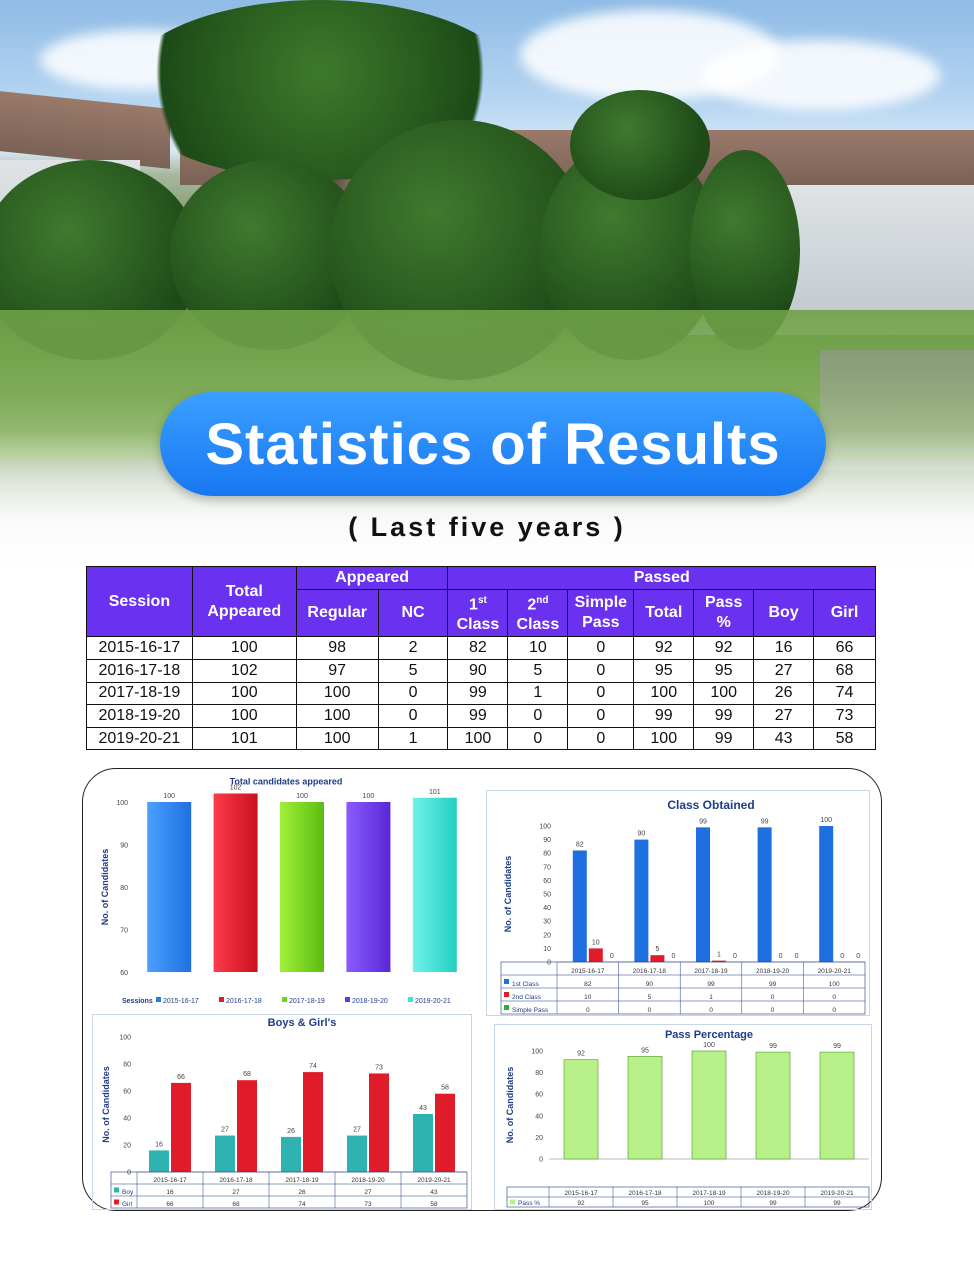 This screenshot has height=1280, width=974. I want to click on table-value: 5, so click(650, 997).